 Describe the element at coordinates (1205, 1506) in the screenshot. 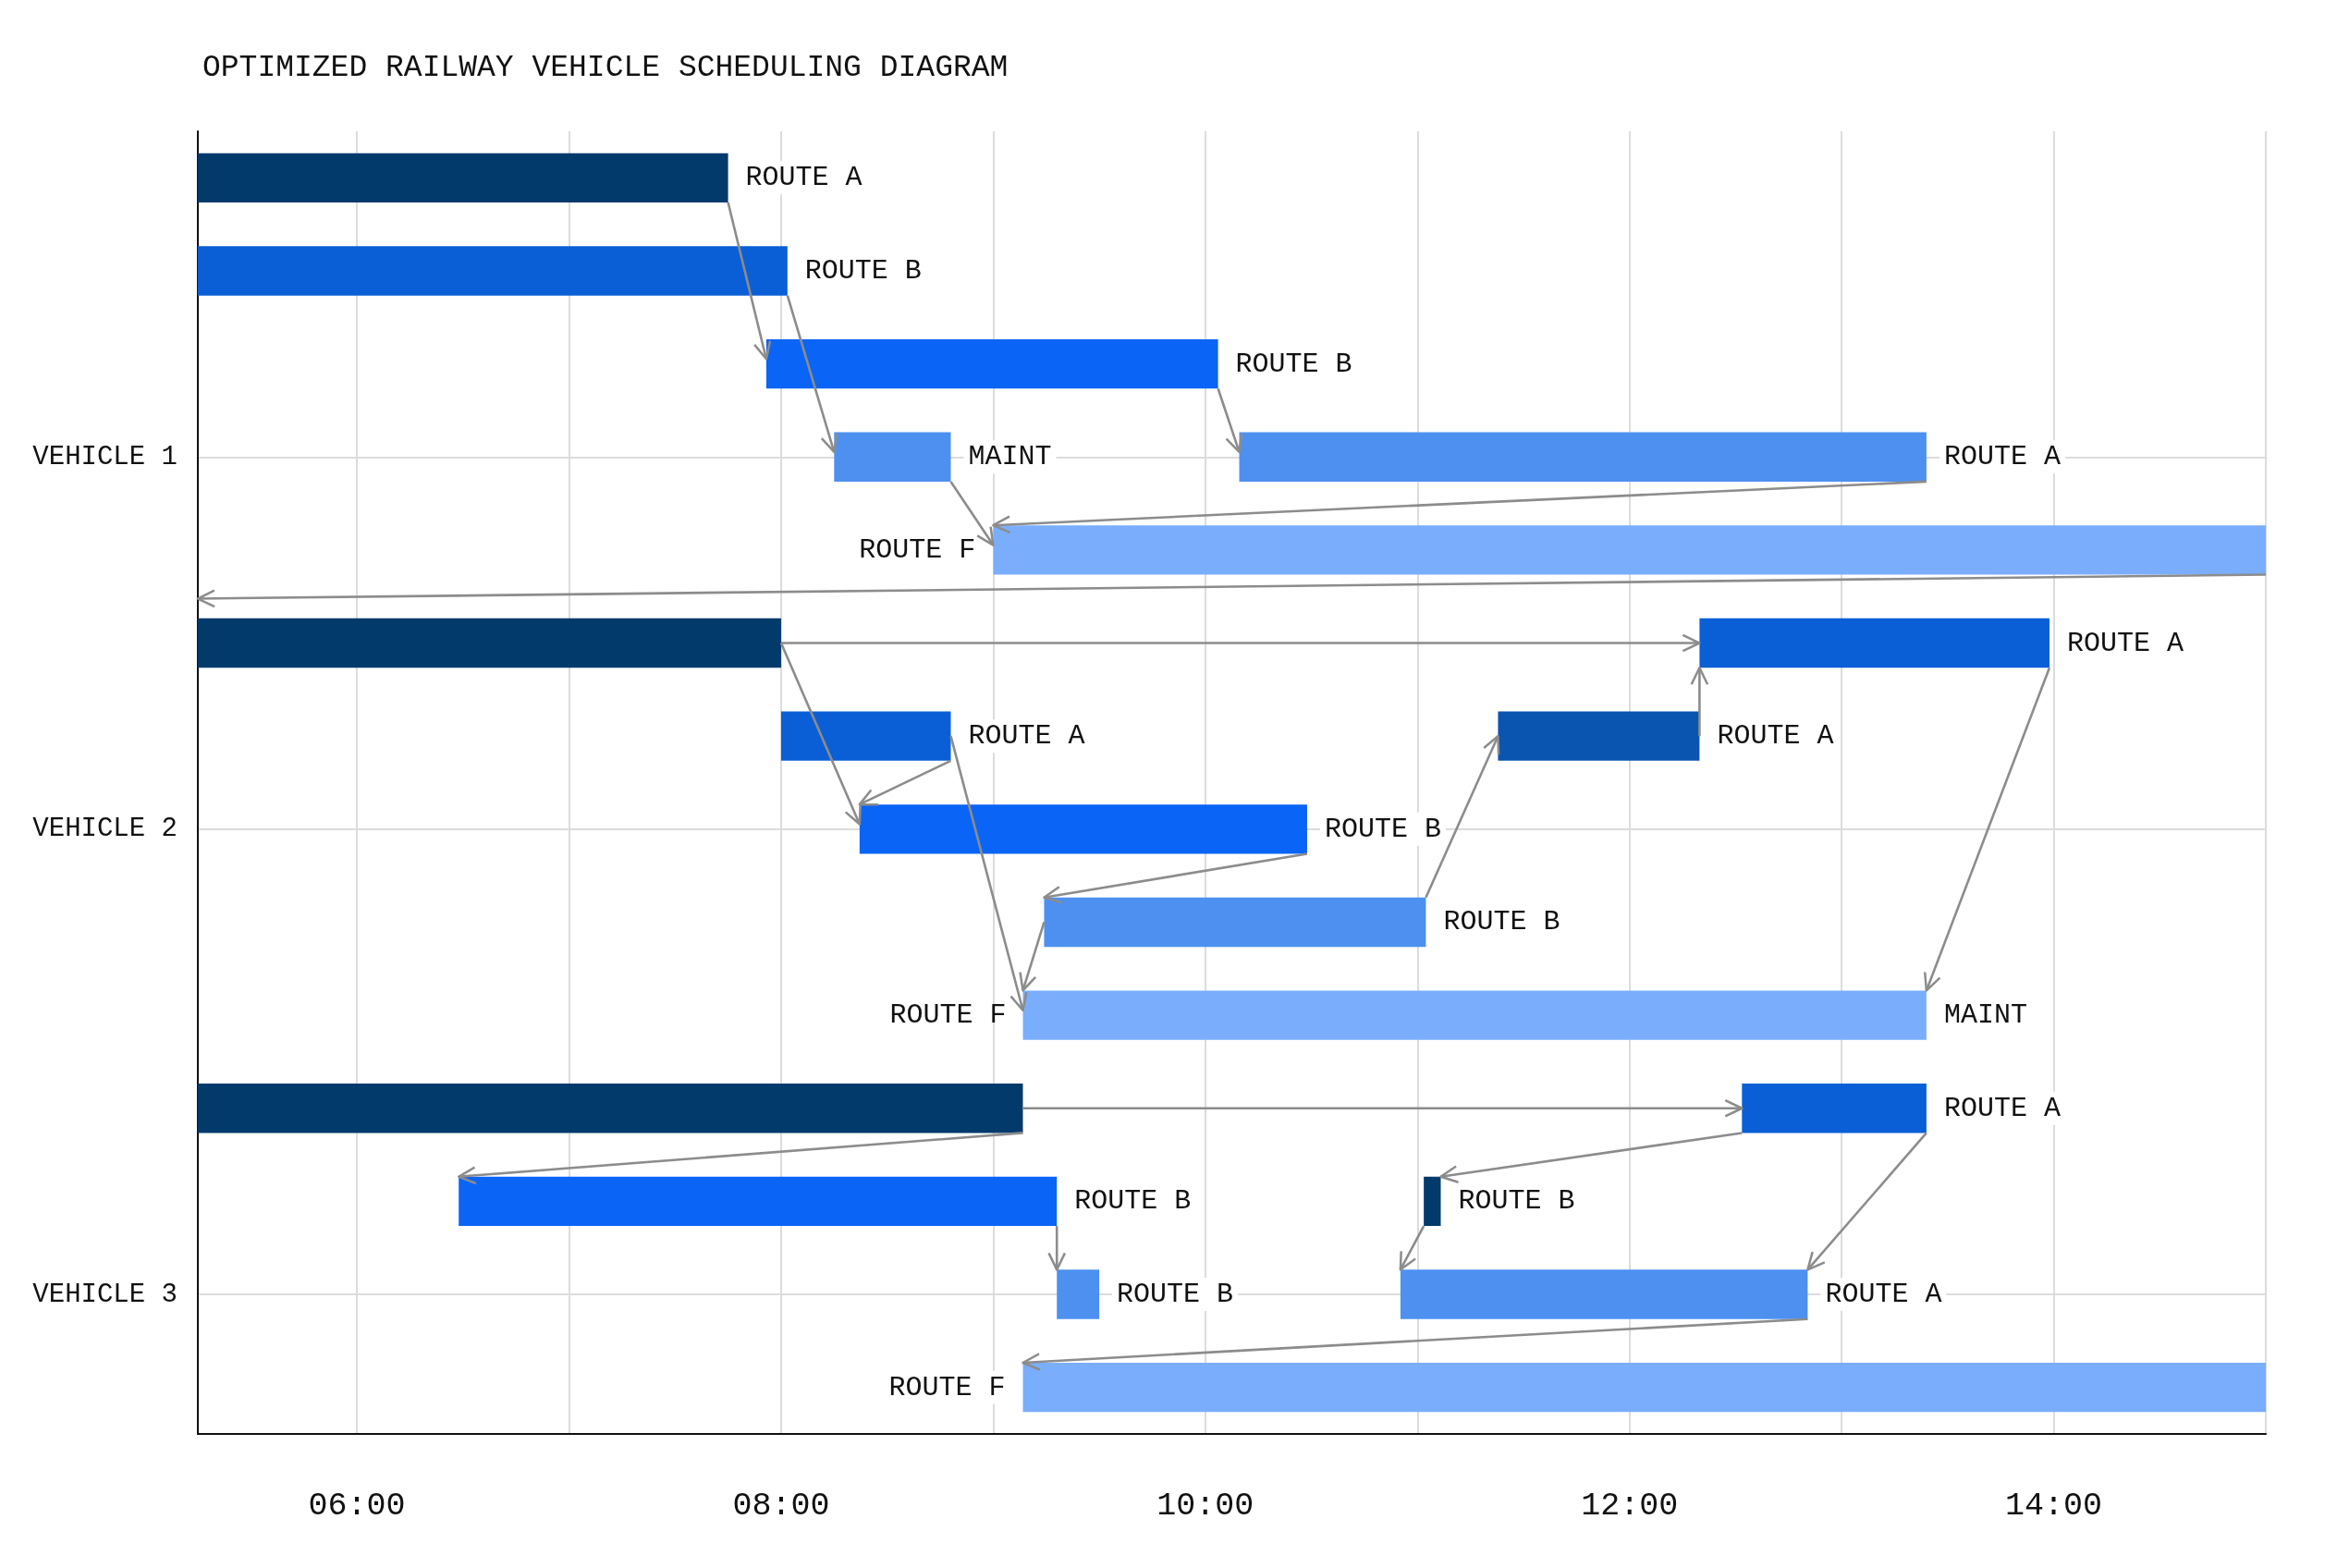

I see `x-tick-label: 10:00` at that location.